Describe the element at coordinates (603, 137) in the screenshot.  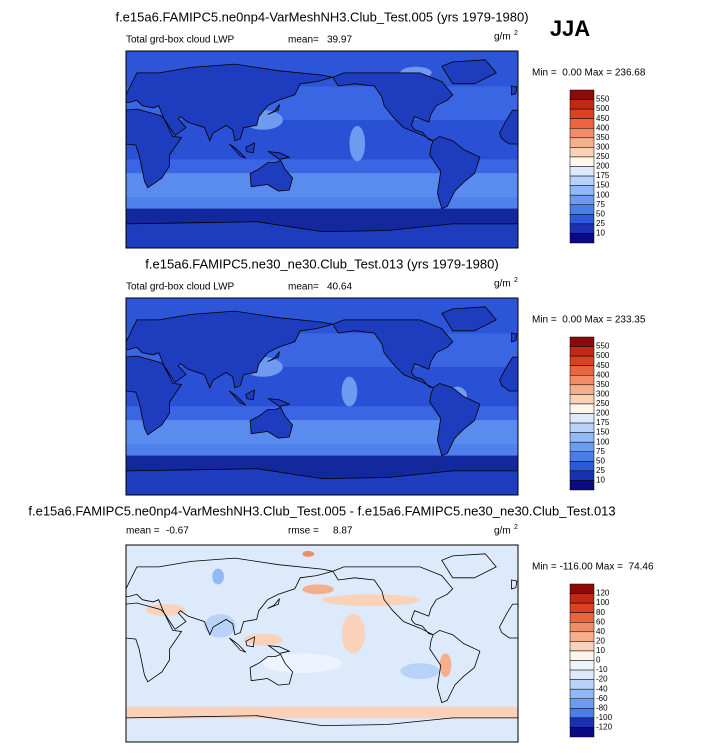
I see `colorbar-label: 350` at that location.